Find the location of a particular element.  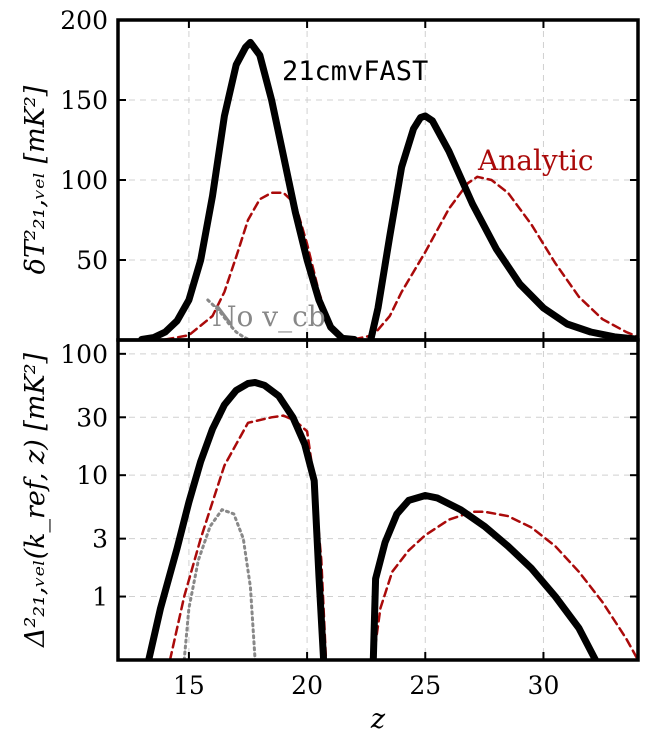

x-tick-label: 20 is located at coordinates (307, 685).